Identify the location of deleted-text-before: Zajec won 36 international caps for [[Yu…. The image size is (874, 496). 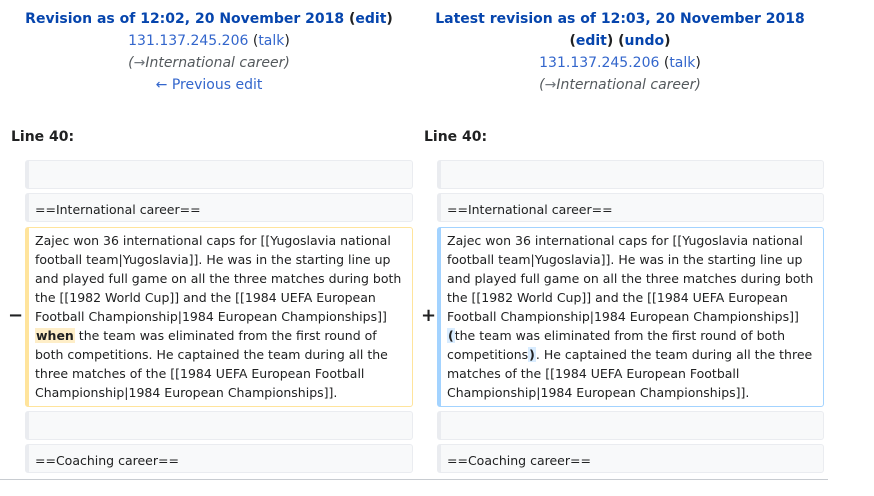
(218, 278).